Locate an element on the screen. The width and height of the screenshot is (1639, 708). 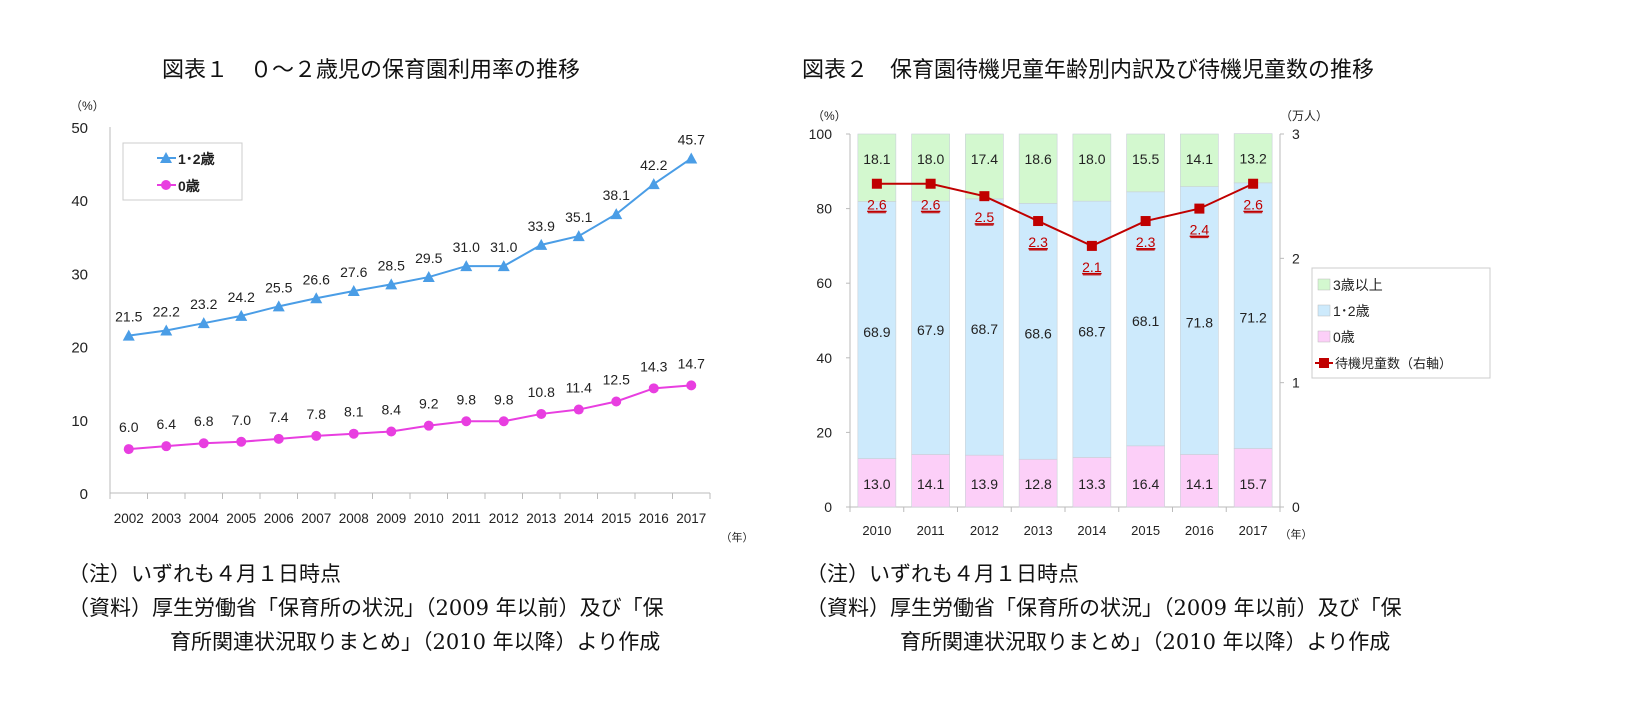
data-label: 9.8 is located at coordinates (467, 399).